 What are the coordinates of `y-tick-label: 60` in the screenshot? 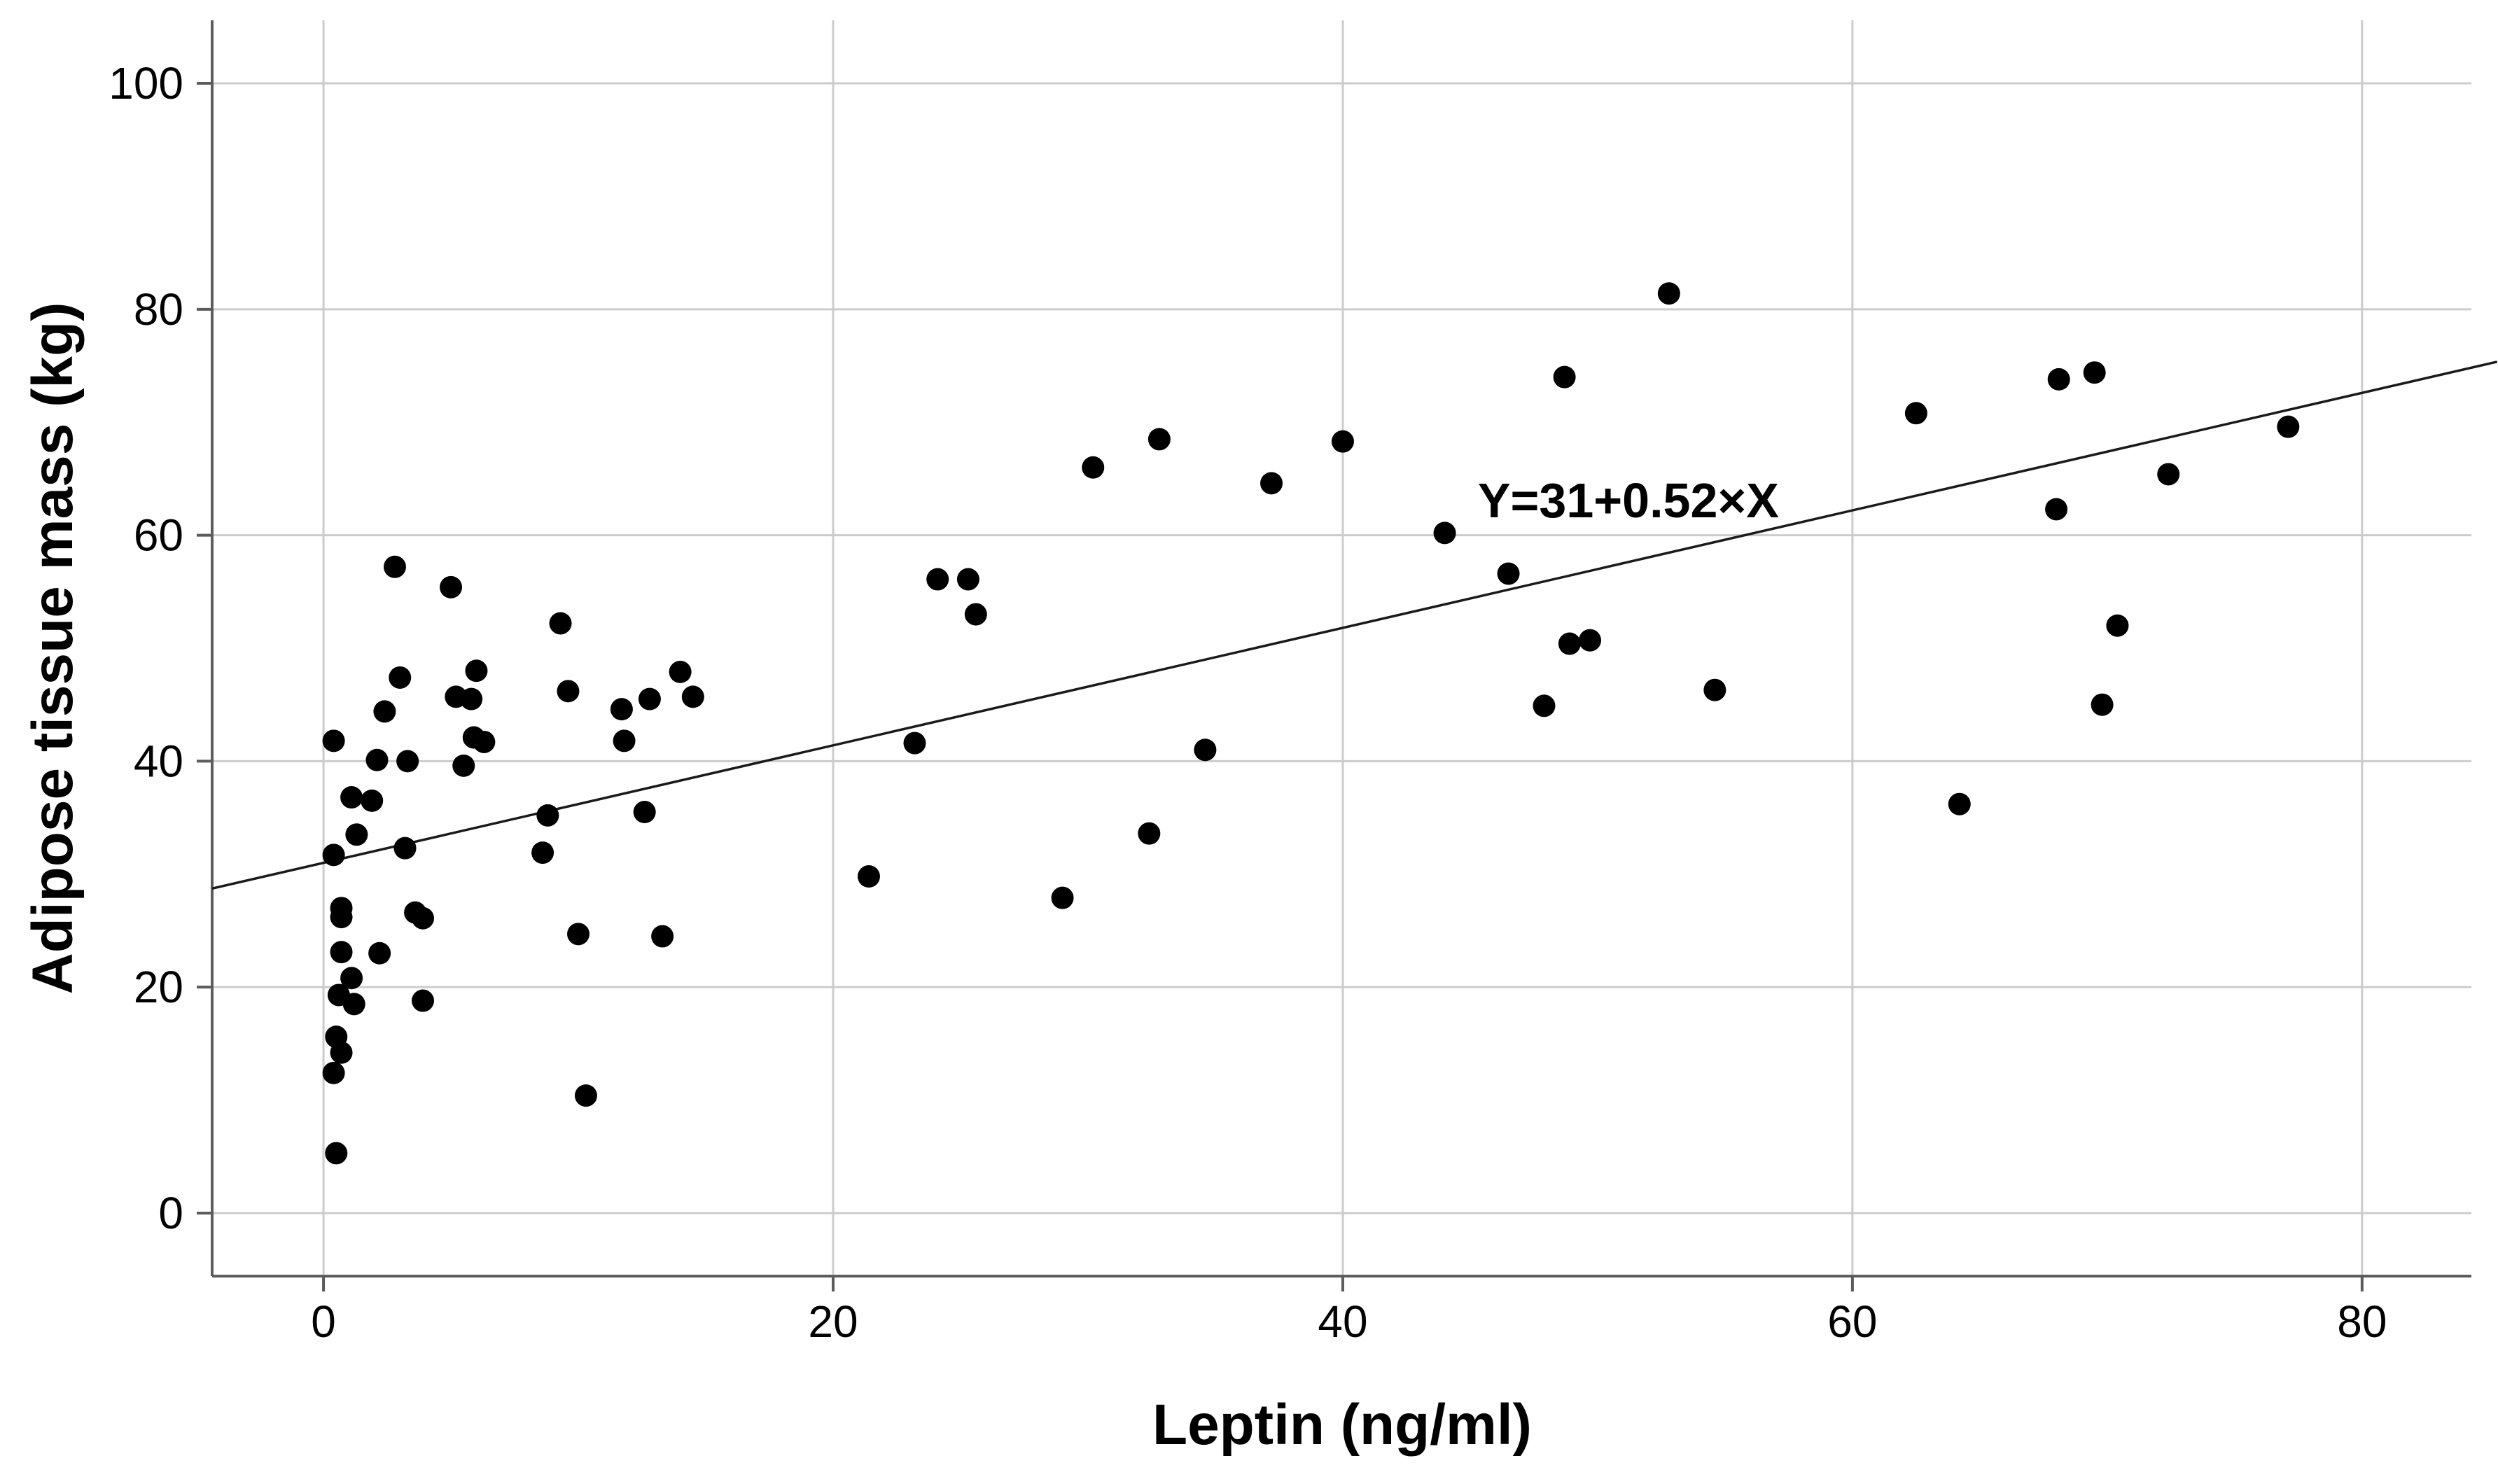 It's located at (159, 535).